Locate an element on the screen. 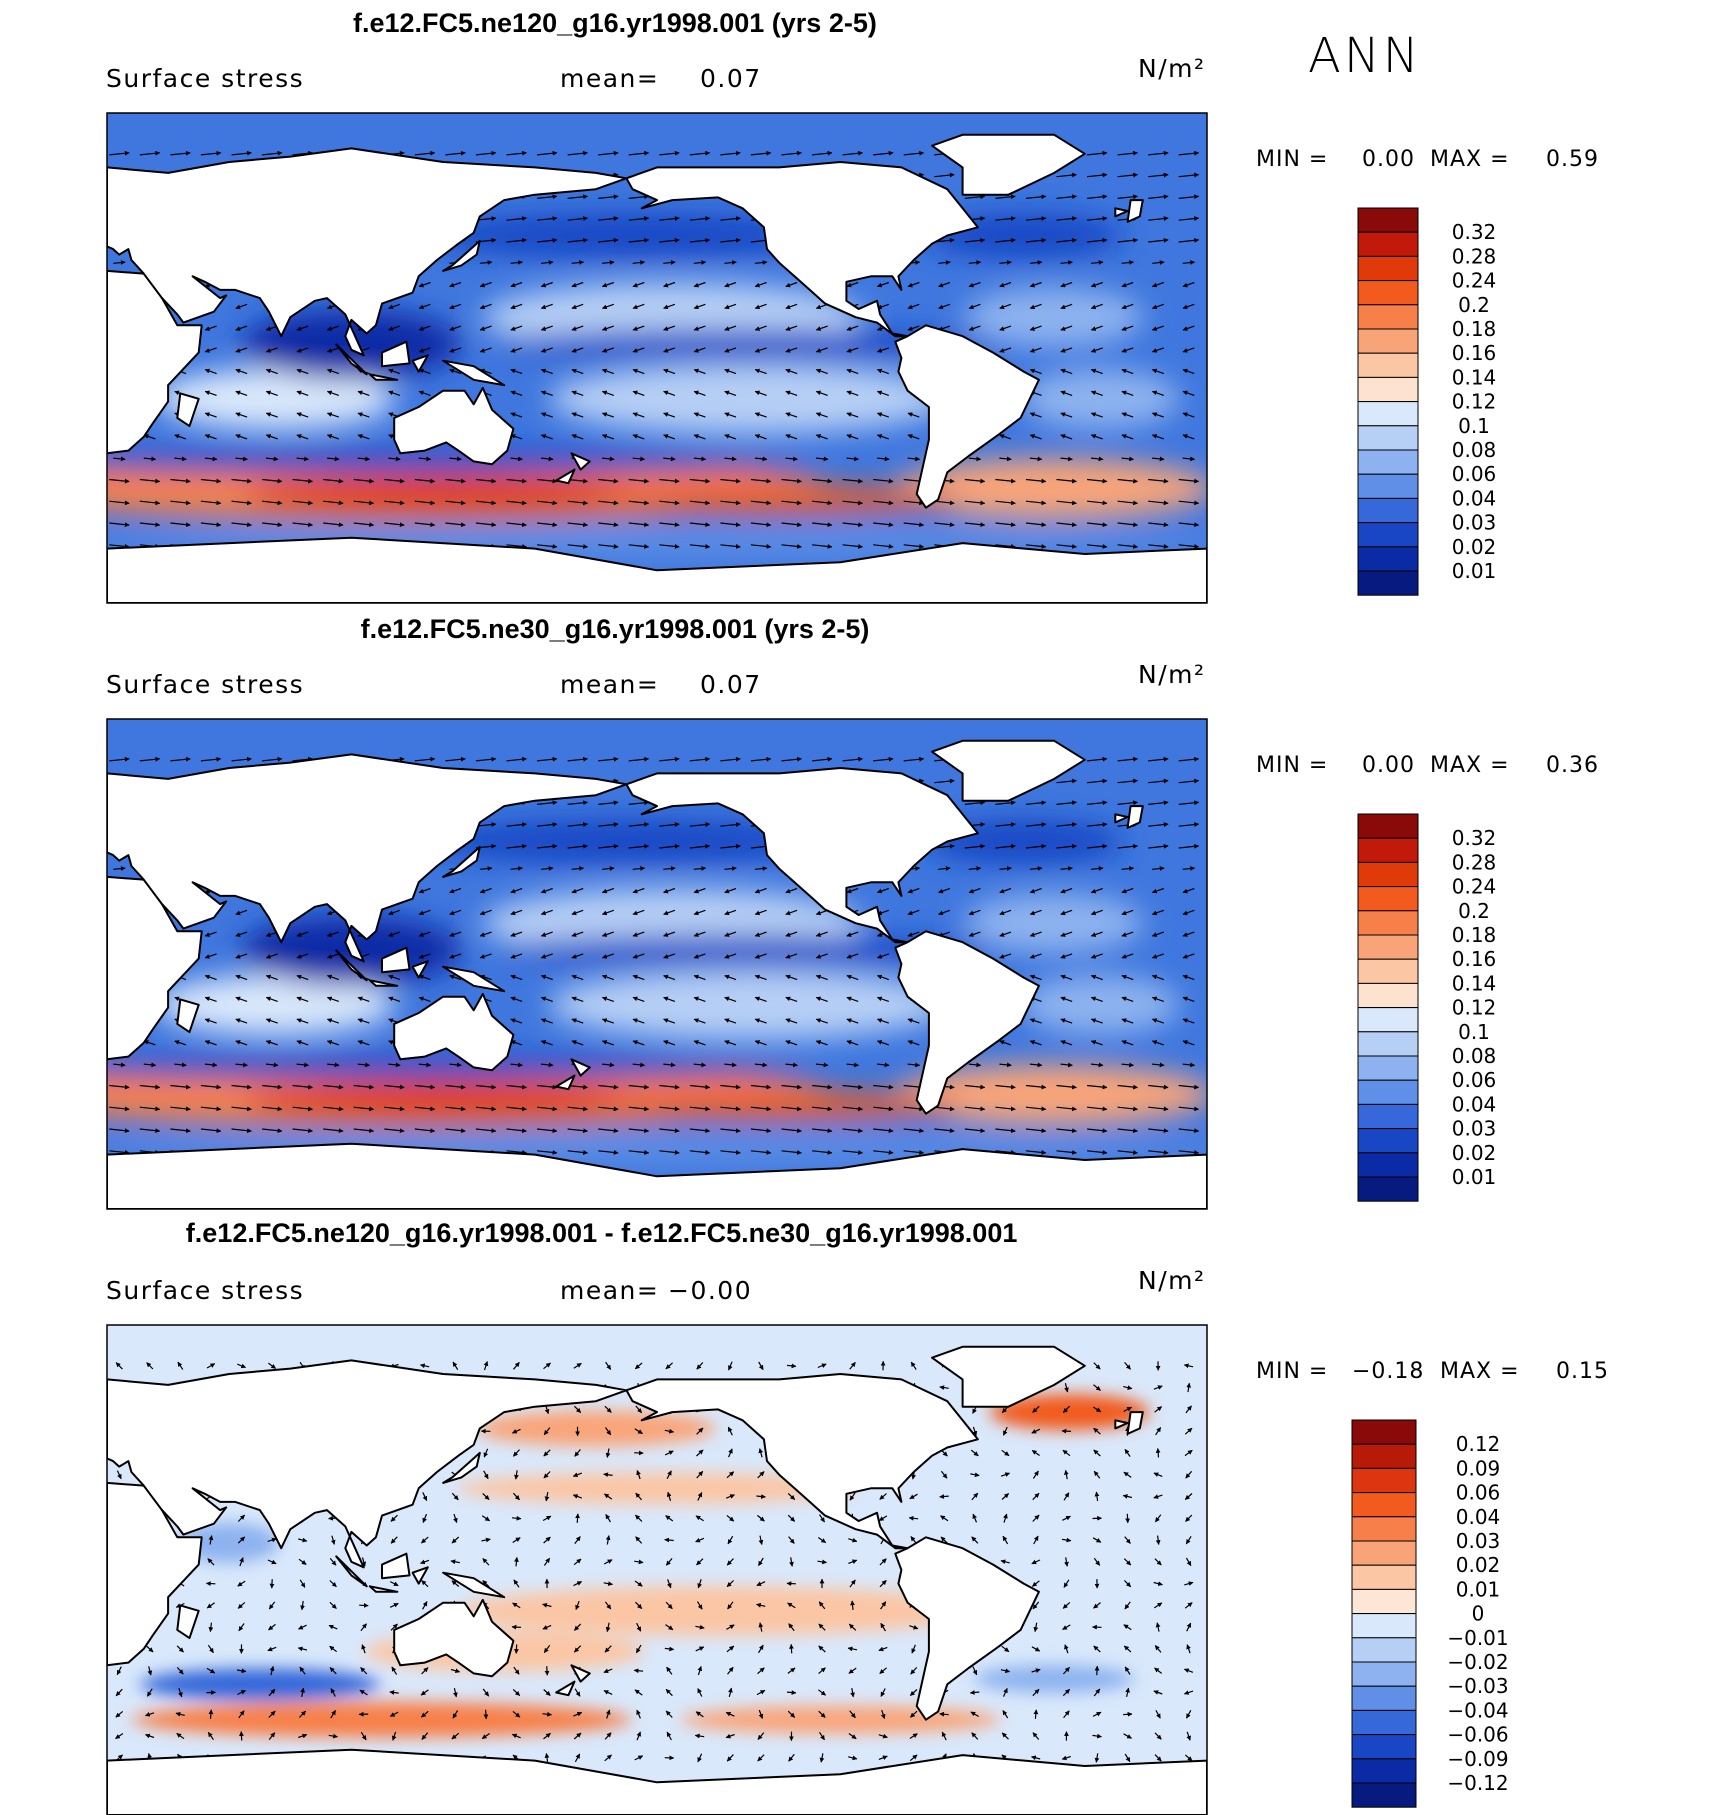  colorbar-level-label: 0.09 is located at coordinates (1478, 1468).